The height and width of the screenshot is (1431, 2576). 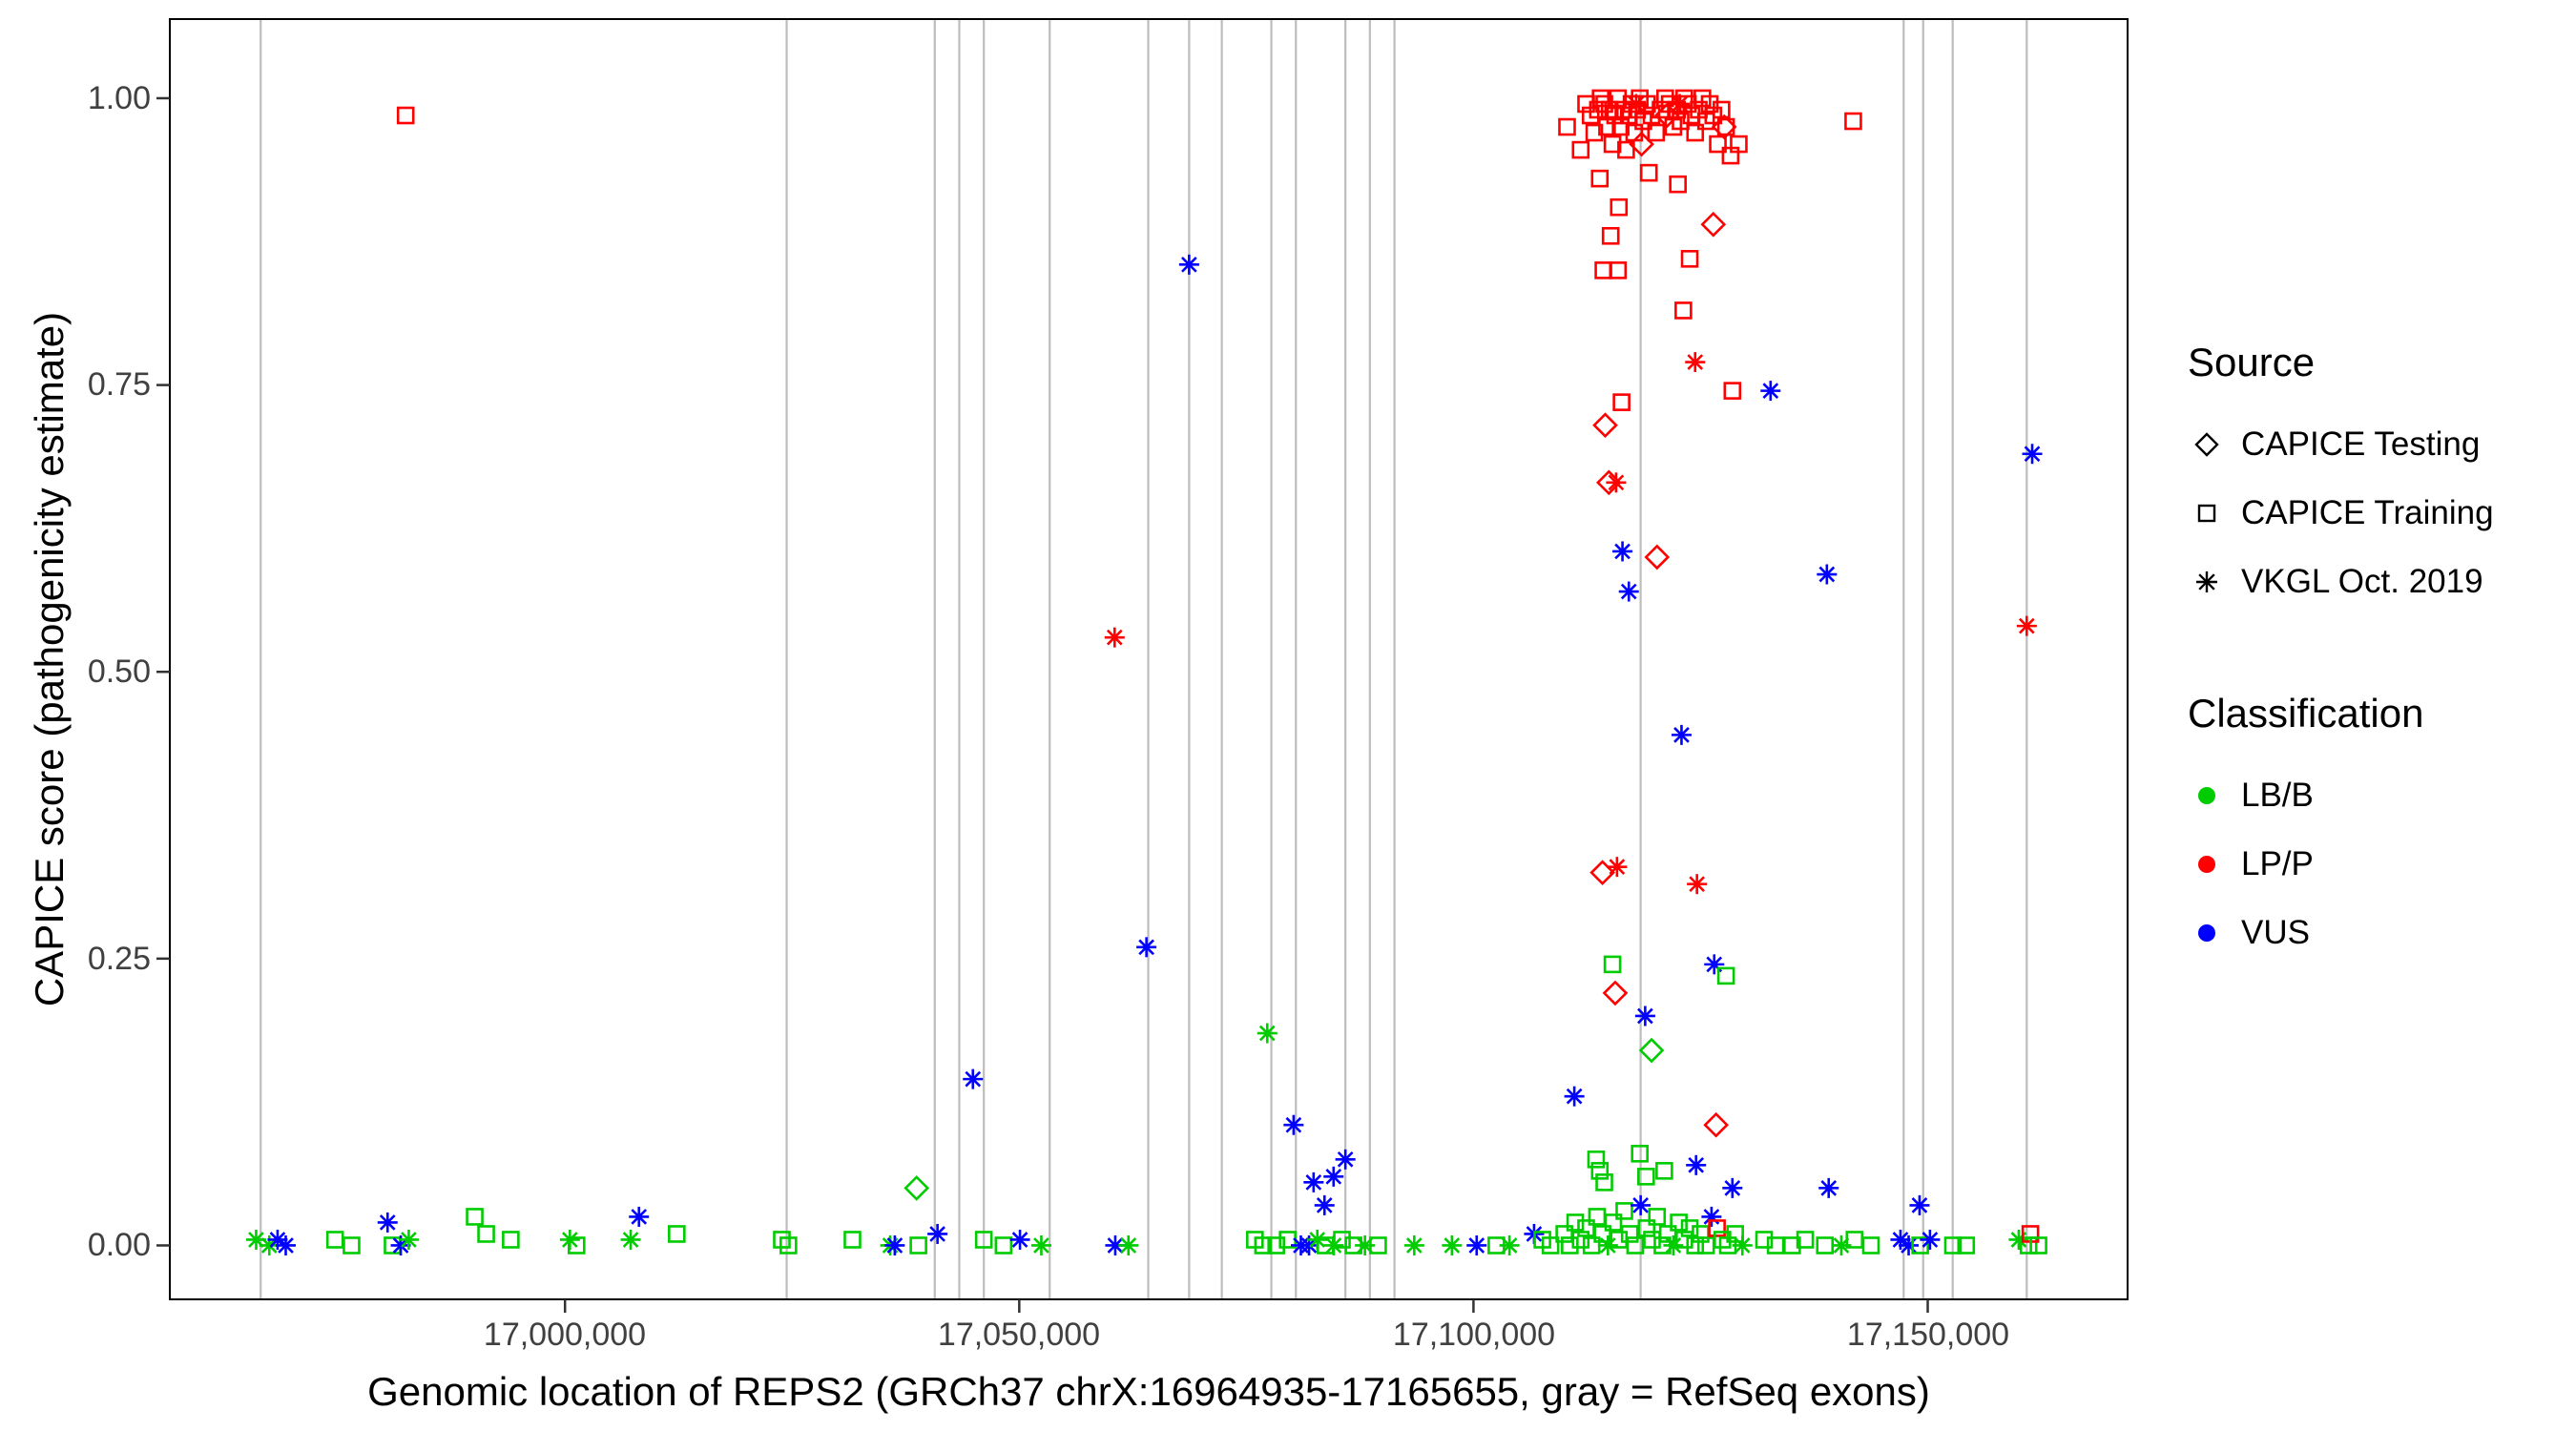 I want to click on diamond-shape-icon, so click(x=2206, y=444).